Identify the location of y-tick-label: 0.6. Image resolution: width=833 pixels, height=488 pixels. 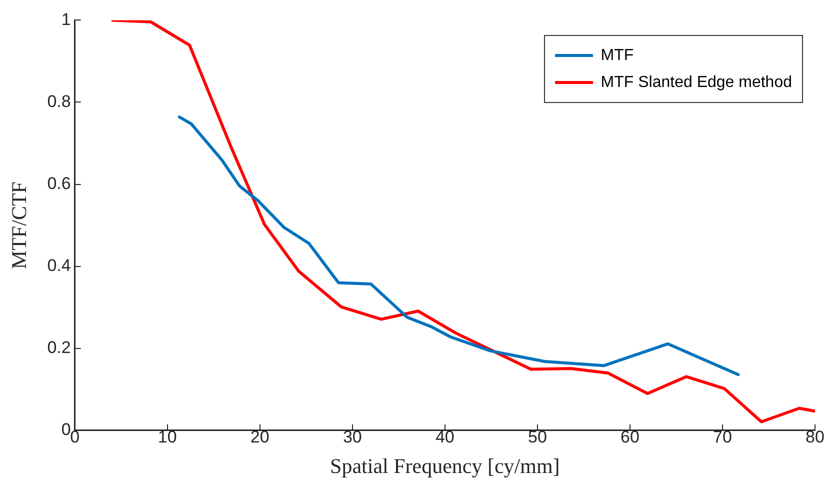
(59, 183).